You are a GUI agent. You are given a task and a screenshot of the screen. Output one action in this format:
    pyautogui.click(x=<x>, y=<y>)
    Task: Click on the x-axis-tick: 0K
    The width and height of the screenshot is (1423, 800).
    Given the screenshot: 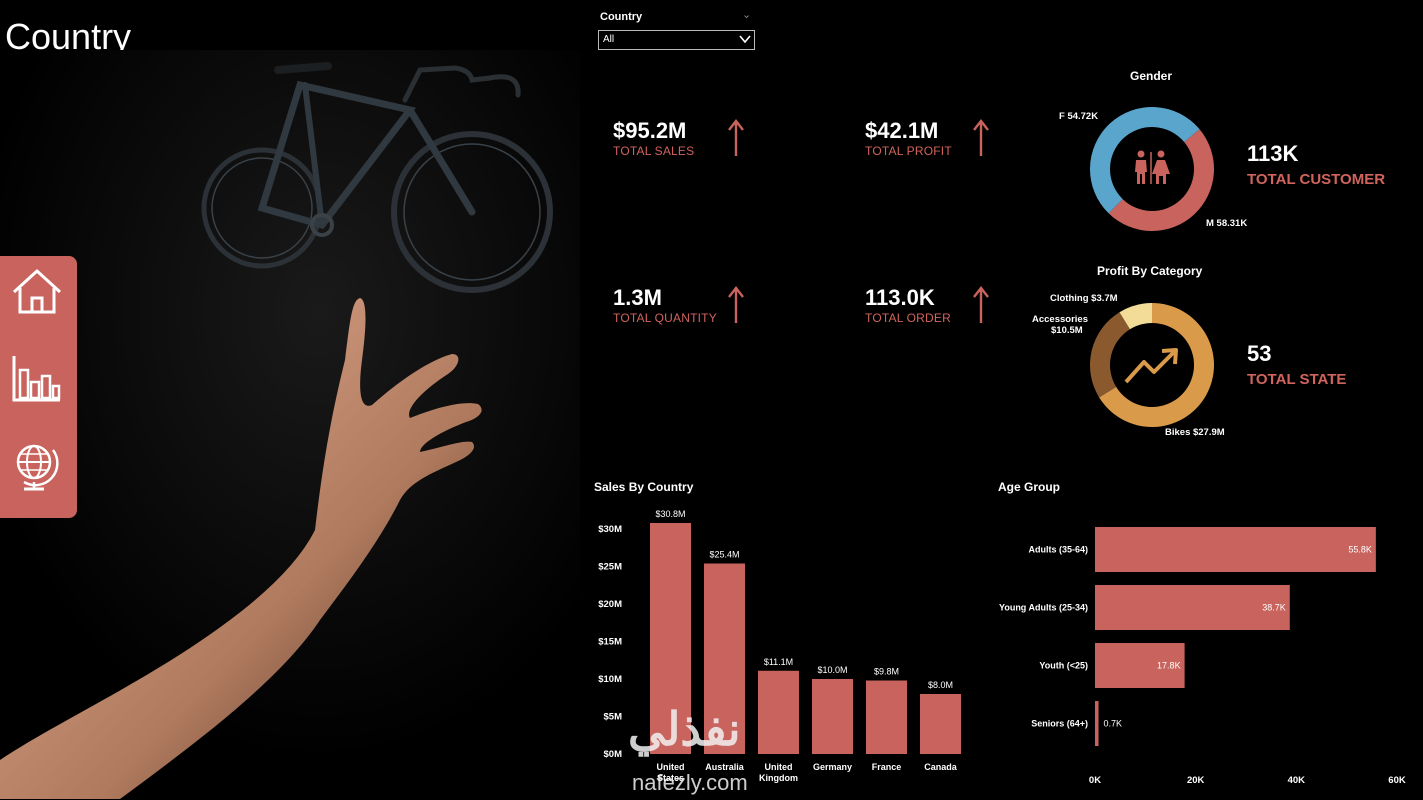 What is the action you would take?
    pyautogui.click(x=1095, y=780)
    